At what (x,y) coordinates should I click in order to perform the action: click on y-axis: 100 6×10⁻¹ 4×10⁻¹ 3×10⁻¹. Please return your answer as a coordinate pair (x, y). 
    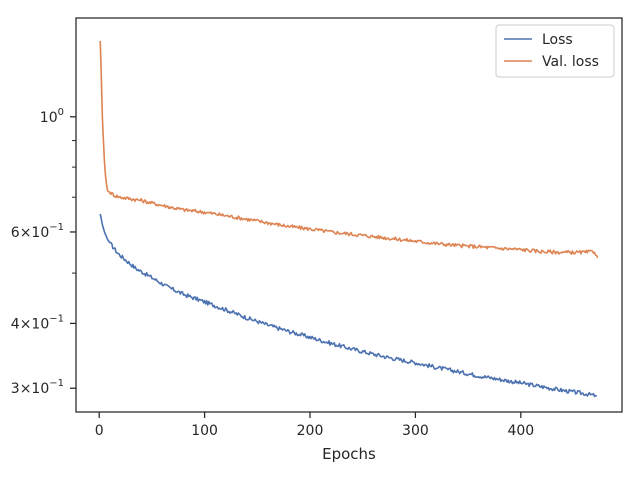
    Looking at the image, I should click on (43, 252).